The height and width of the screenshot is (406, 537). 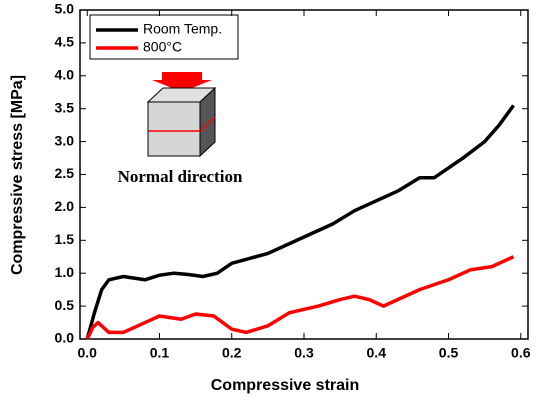 I want to click on y-tick-label: 0.5, so click(x=65, y=305).